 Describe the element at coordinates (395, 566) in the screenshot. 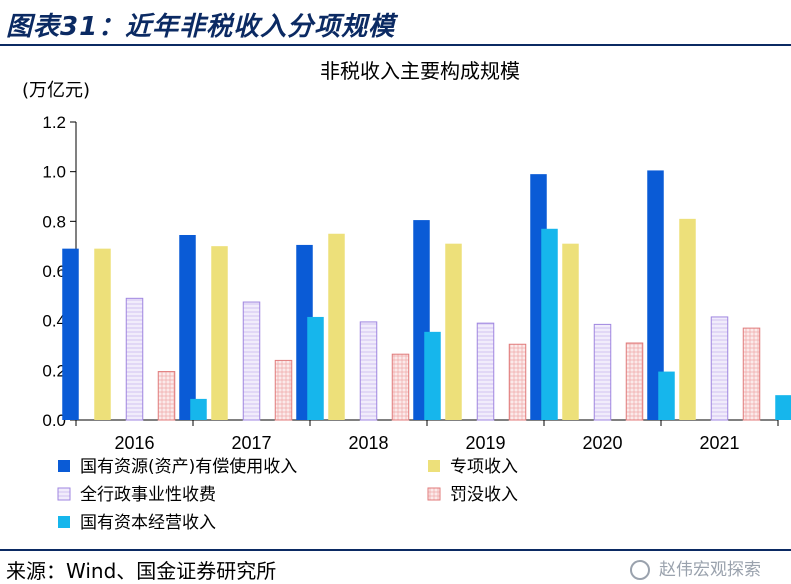

I see `source-bar: 来源：Wind、国金证券研究所 赵伟宏观探索` at that location.